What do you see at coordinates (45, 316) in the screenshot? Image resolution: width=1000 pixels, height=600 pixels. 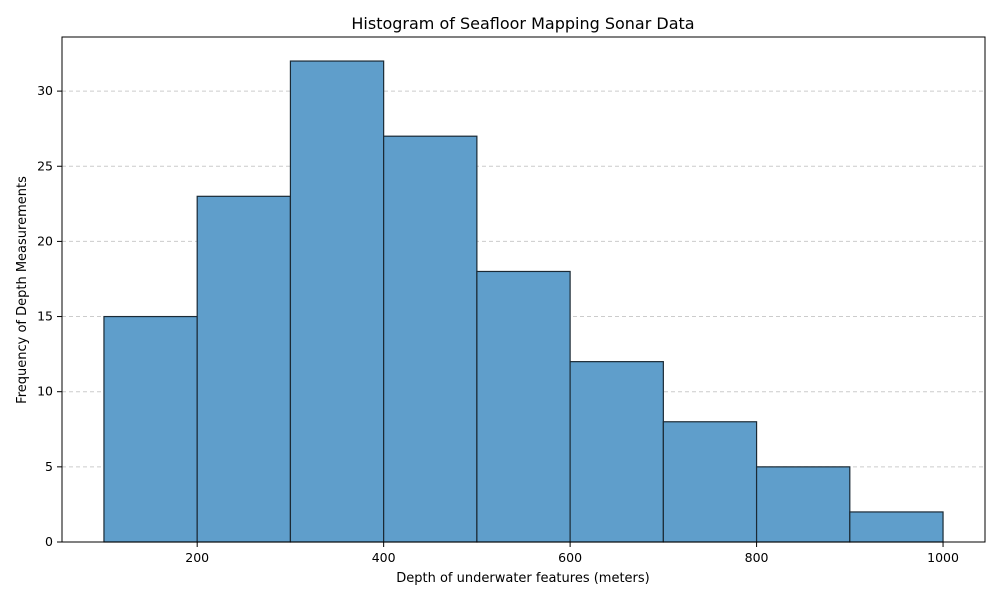 I see `y-tick-label: 15` at bounding box center [45, 316].